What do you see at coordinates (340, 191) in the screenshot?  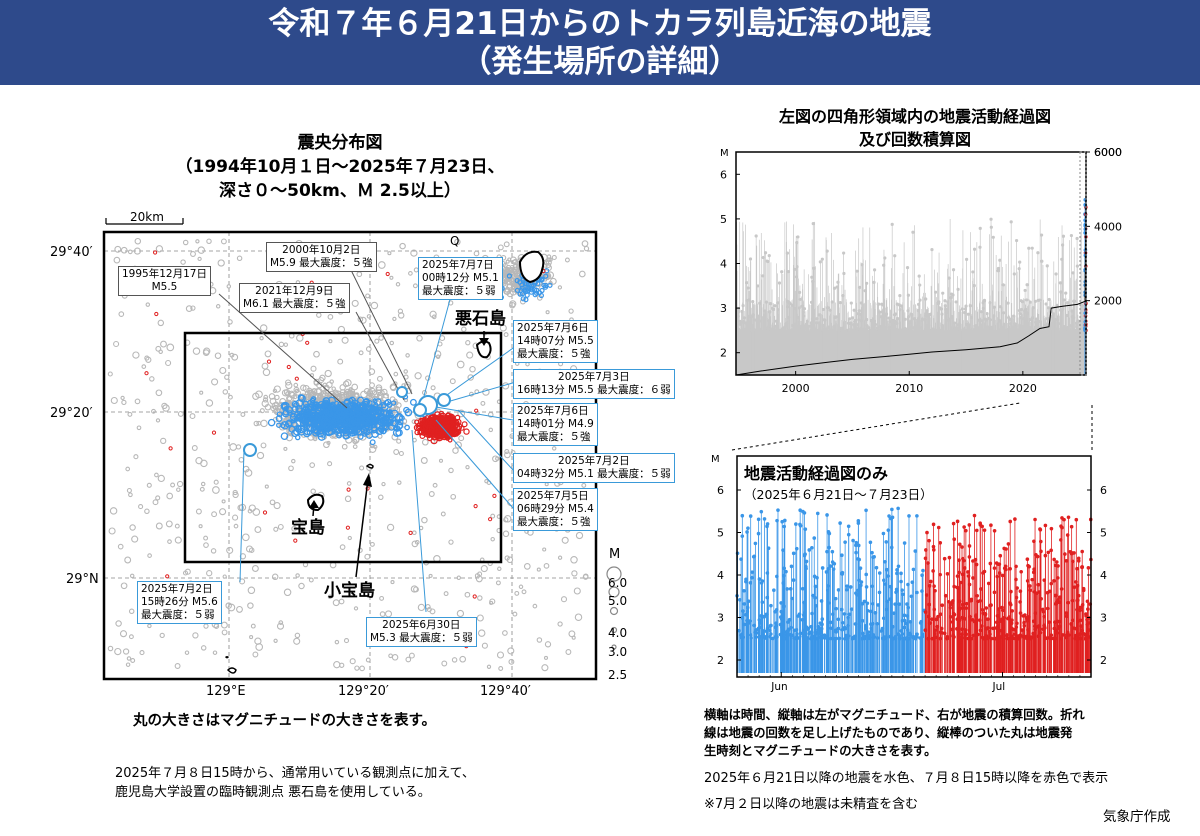 I see `map-depth: 深さ０～50km、Ｍ 2.5以上）` at bounding box center [340, 191].